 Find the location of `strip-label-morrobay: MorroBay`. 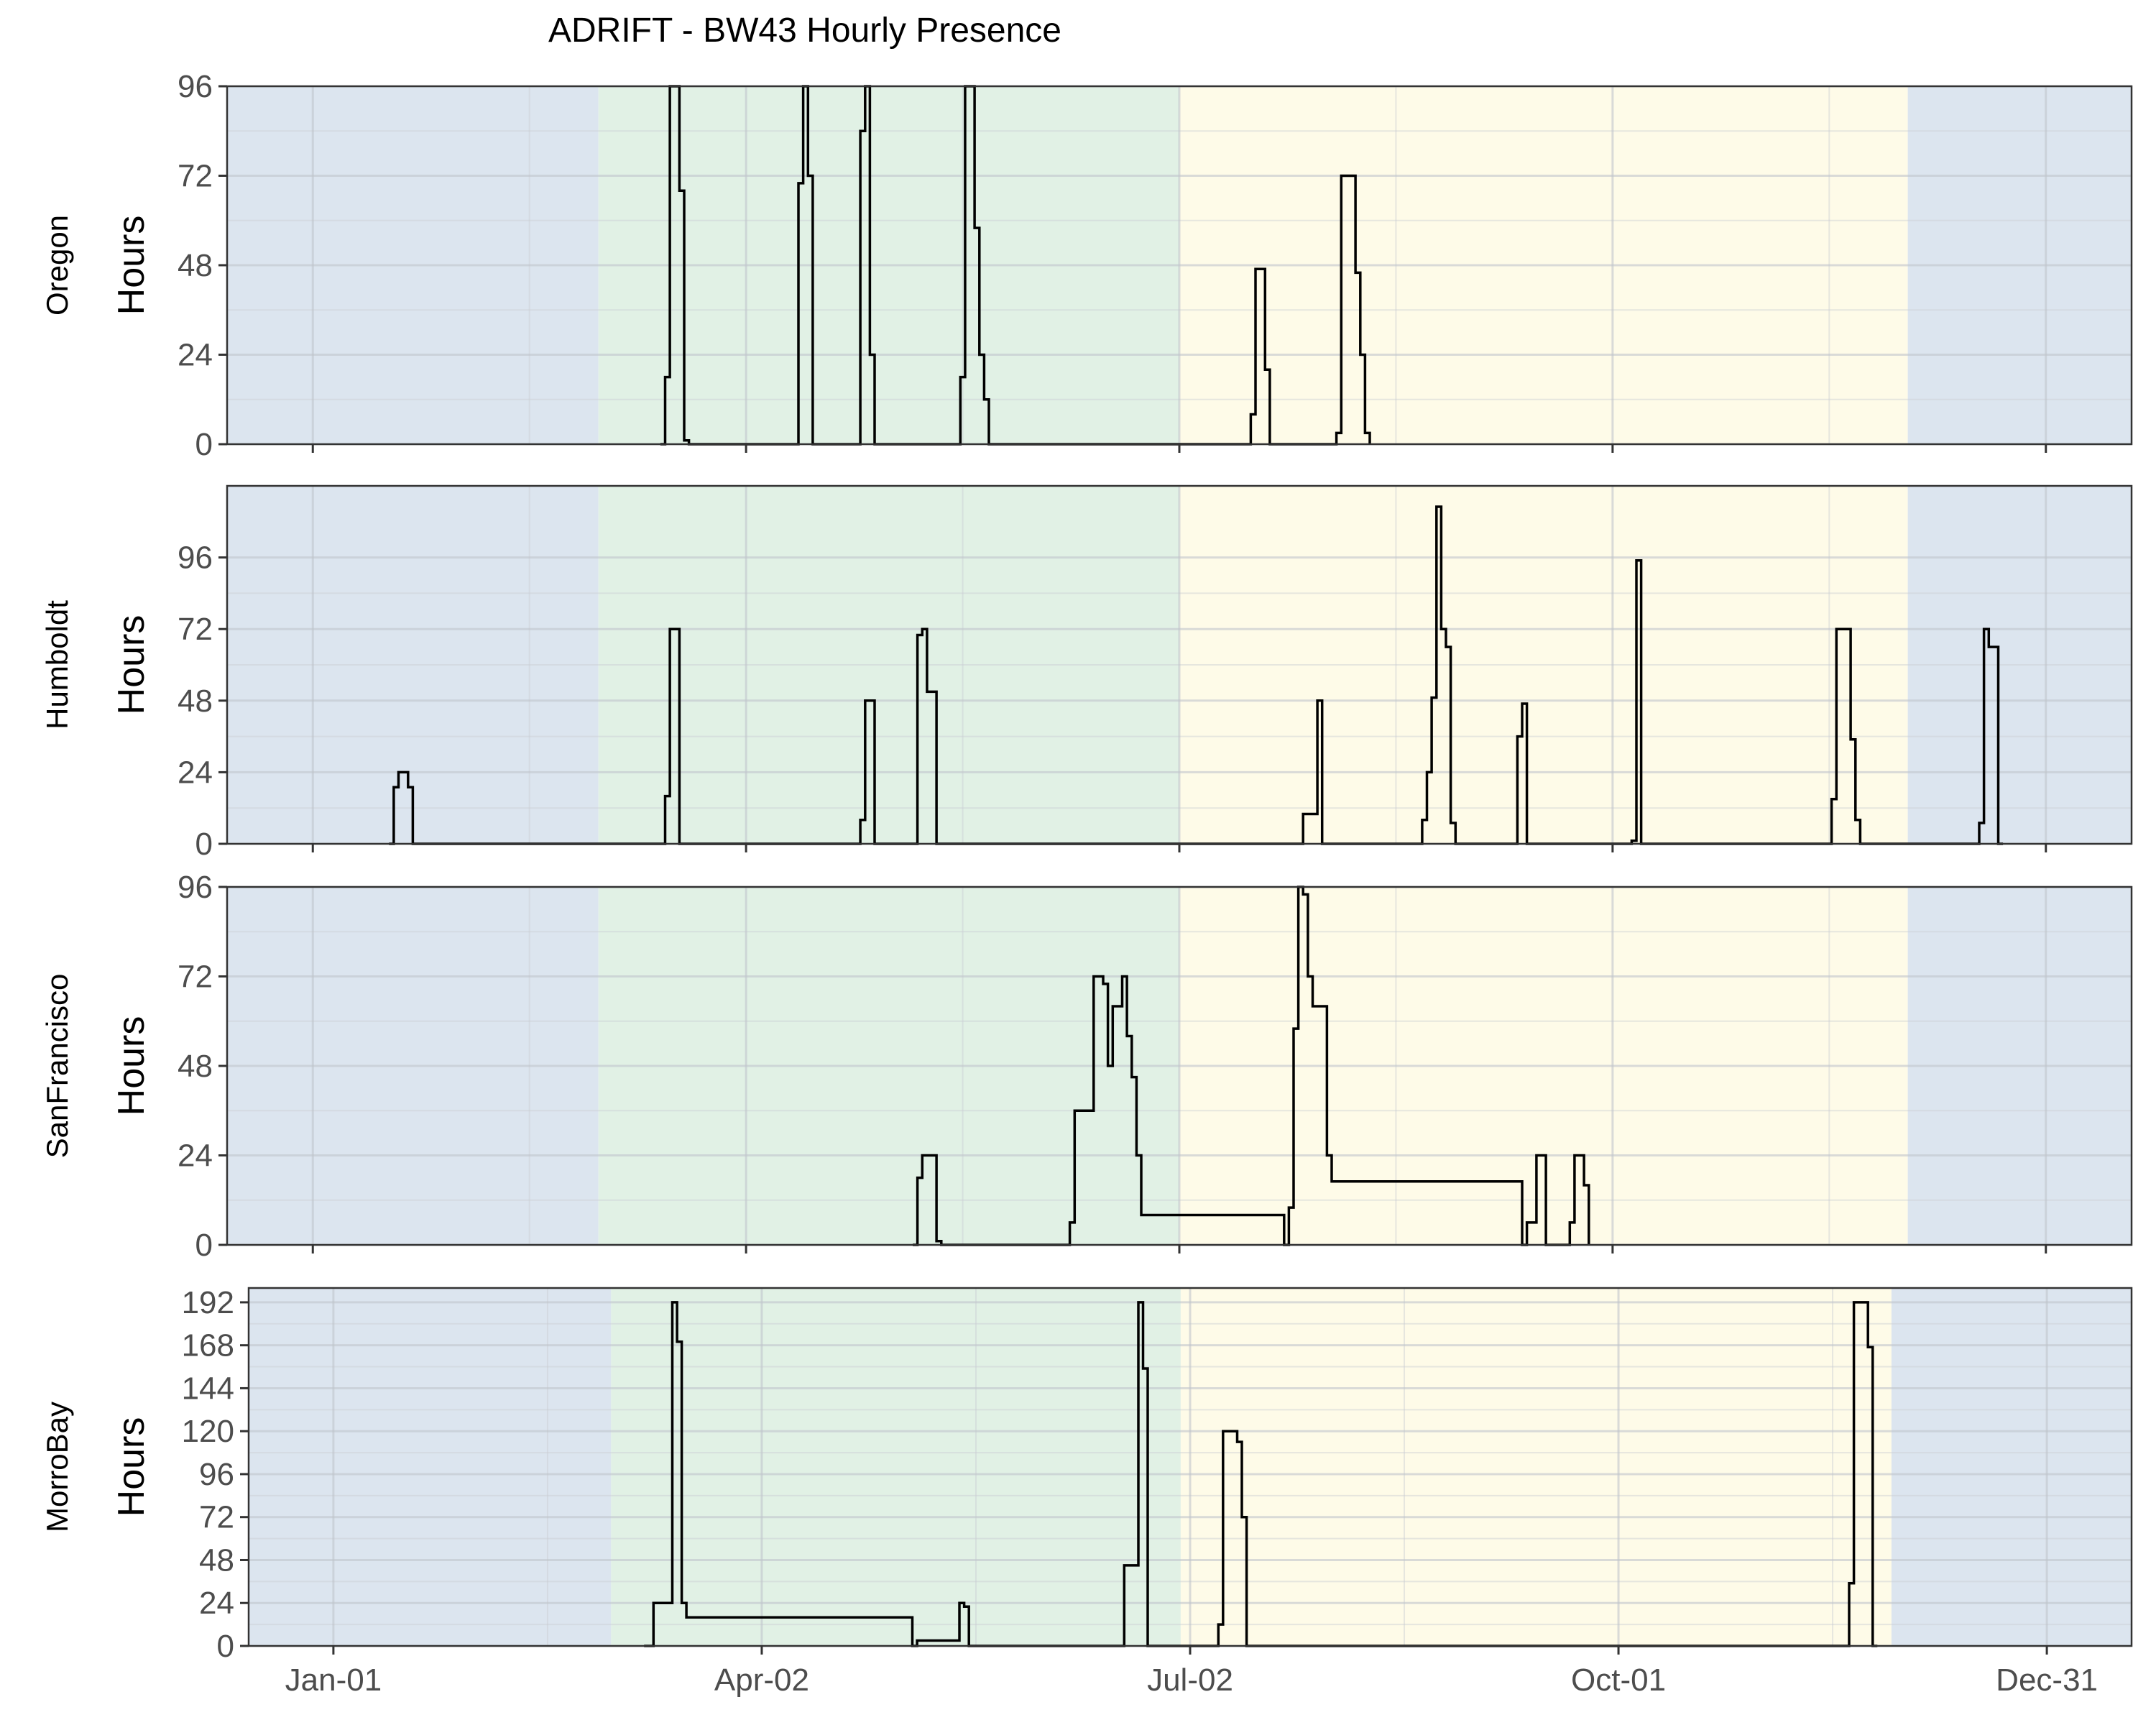

strip-label-morrobay: MorroBay is located at coordinates (57, 1467).